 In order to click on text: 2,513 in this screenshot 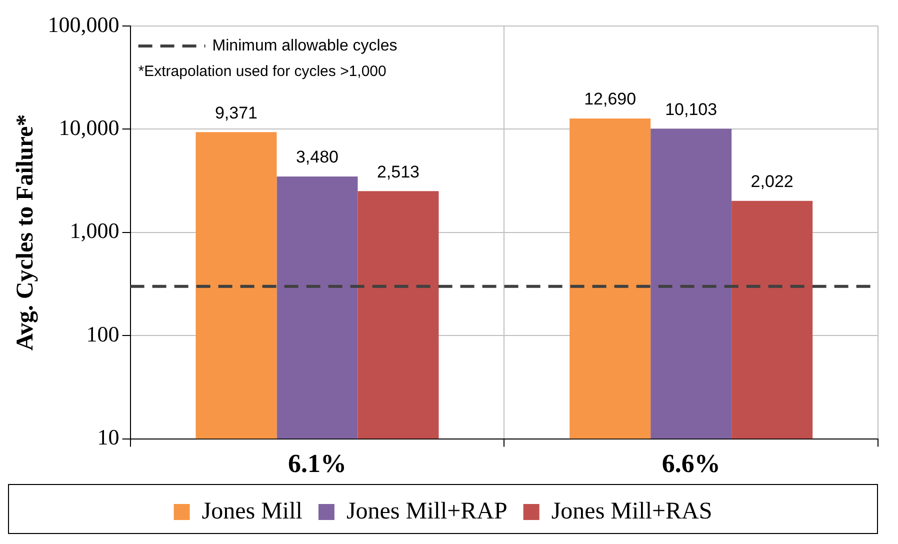, I will do `click(398, 172)`.